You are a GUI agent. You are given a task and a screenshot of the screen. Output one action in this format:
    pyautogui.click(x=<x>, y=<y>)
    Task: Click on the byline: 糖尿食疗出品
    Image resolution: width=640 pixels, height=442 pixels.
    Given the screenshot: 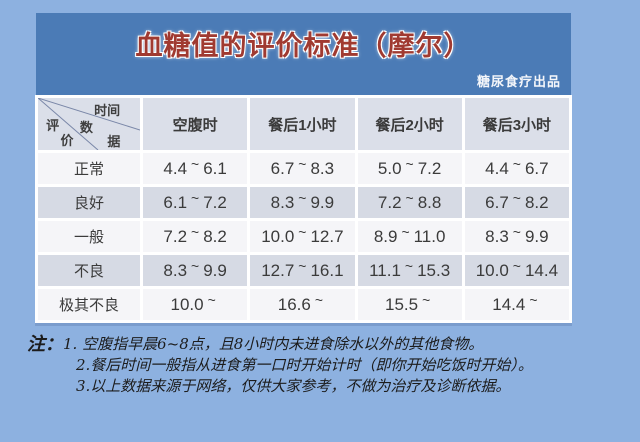 What is the action you would take?
    pyautogui.click(x=518, y=81)
    